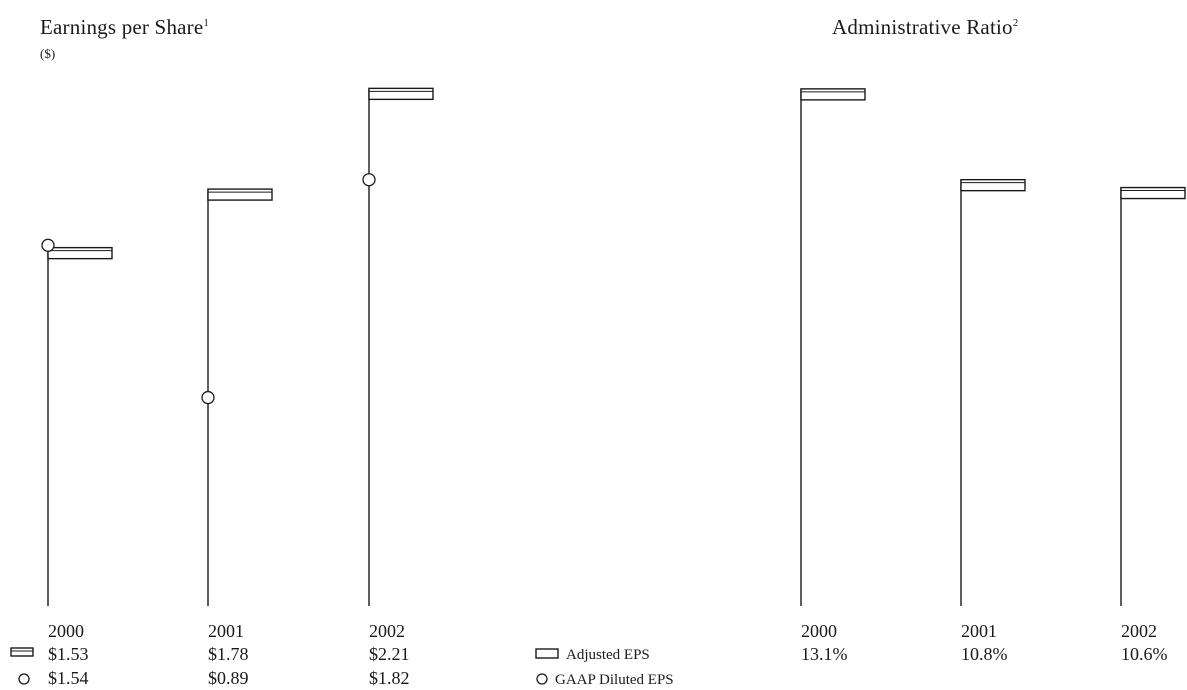 This screenshot has height=690, width=1187. I want to click on legend-item-gaap-eps: GAAP Diluted EPS, so click(605, 680).